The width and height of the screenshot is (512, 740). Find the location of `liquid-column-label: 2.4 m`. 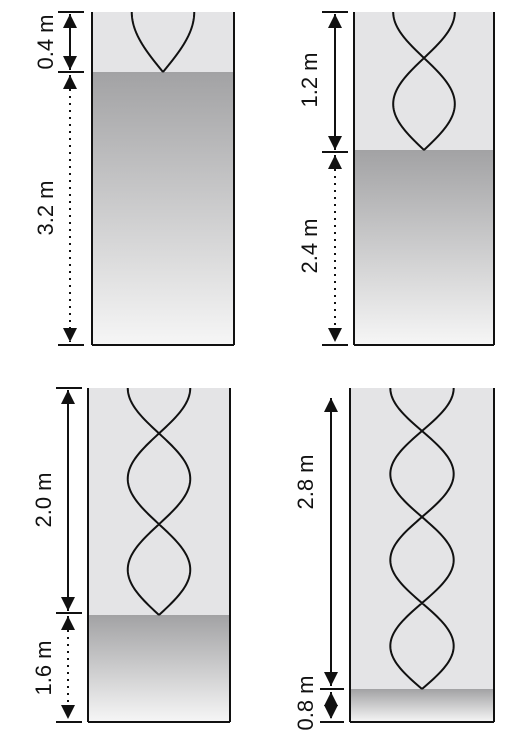

liquid-column-label: 2.4 m is located at coordinates (309, 245).